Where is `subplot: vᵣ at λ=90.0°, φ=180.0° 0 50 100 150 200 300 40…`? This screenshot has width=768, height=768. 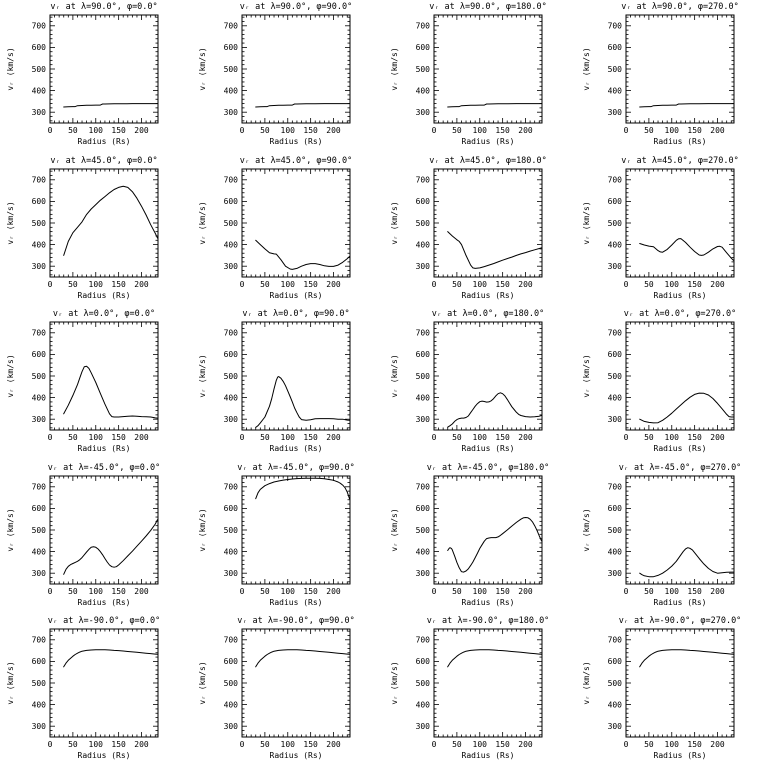
subplot: vᵣ at λ=90.0°, φ=180.0° 0 50 100 150 200 300 40… is located at coordinates (480, 77).